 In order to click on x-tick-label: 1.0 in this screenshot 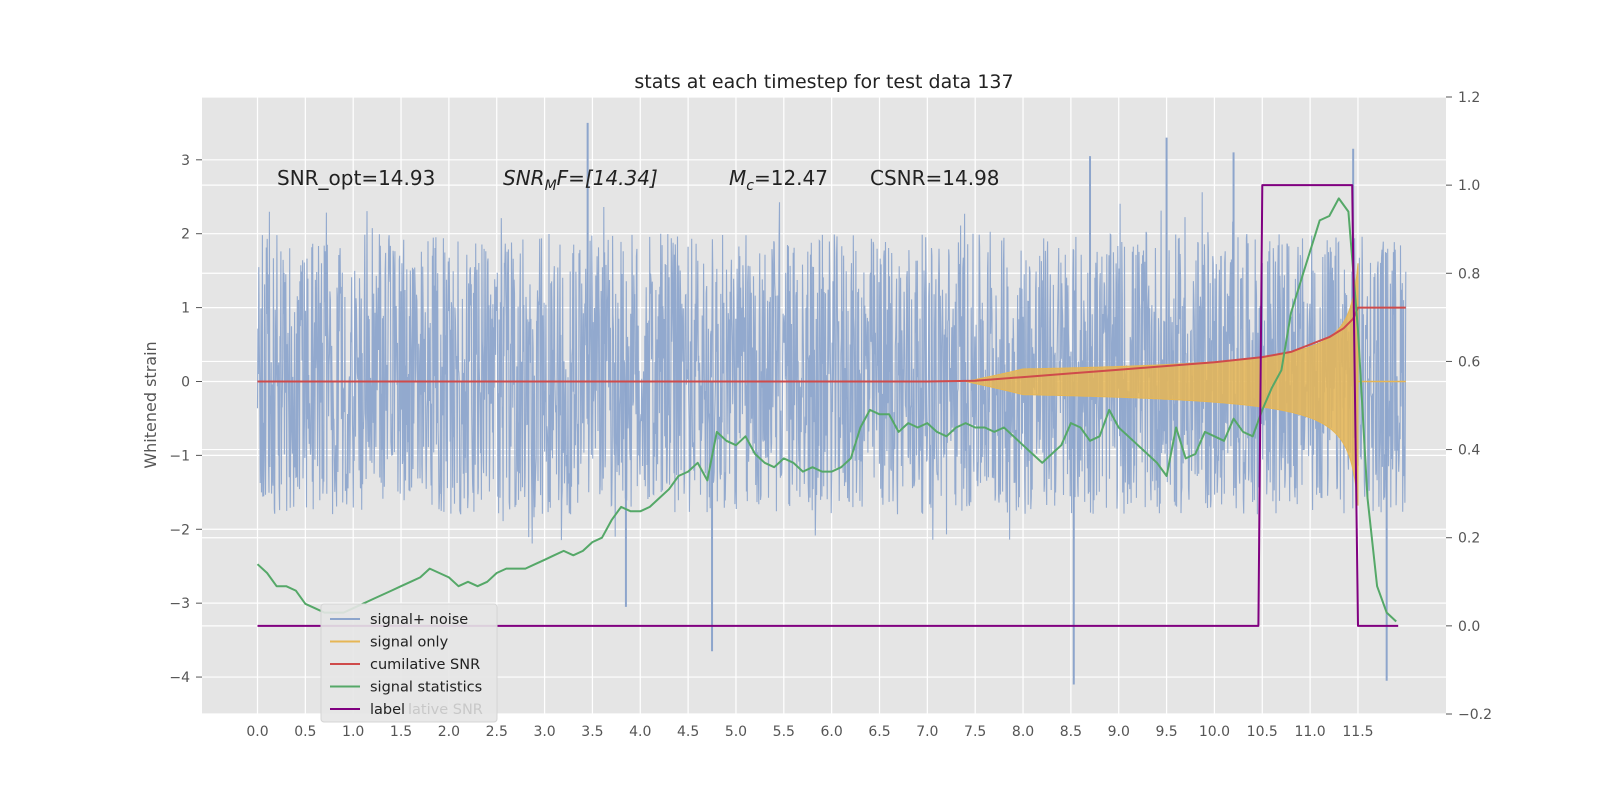, I will do `click(353, 732)`.